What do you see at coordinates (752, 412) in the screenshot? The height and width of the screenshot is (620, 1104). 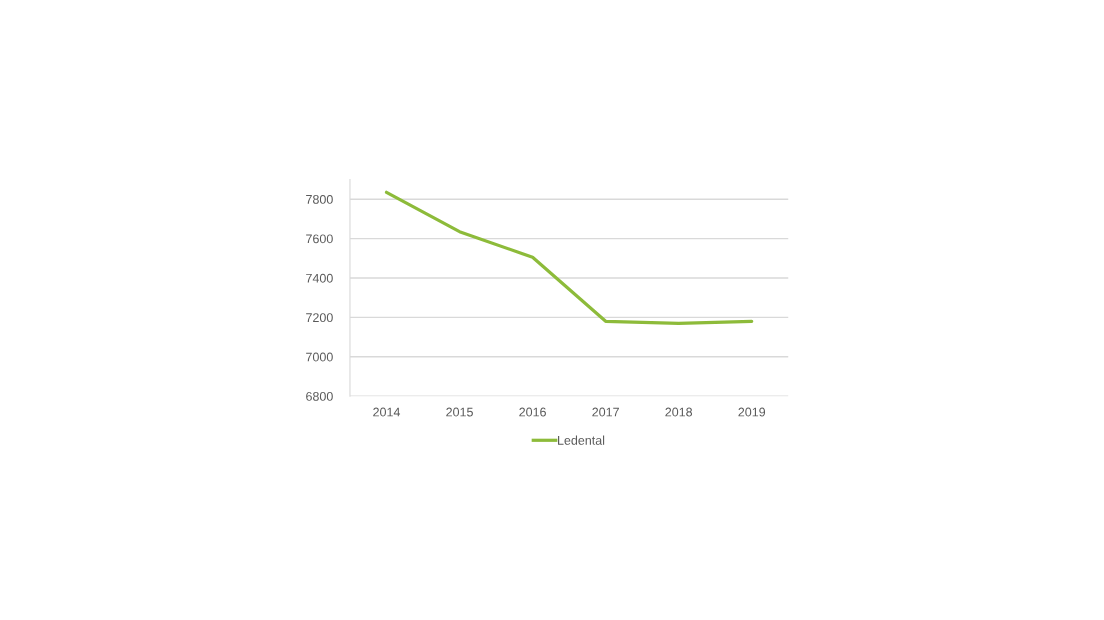 I see `x-tick-label: 2019` at bounding box center [752, 412].